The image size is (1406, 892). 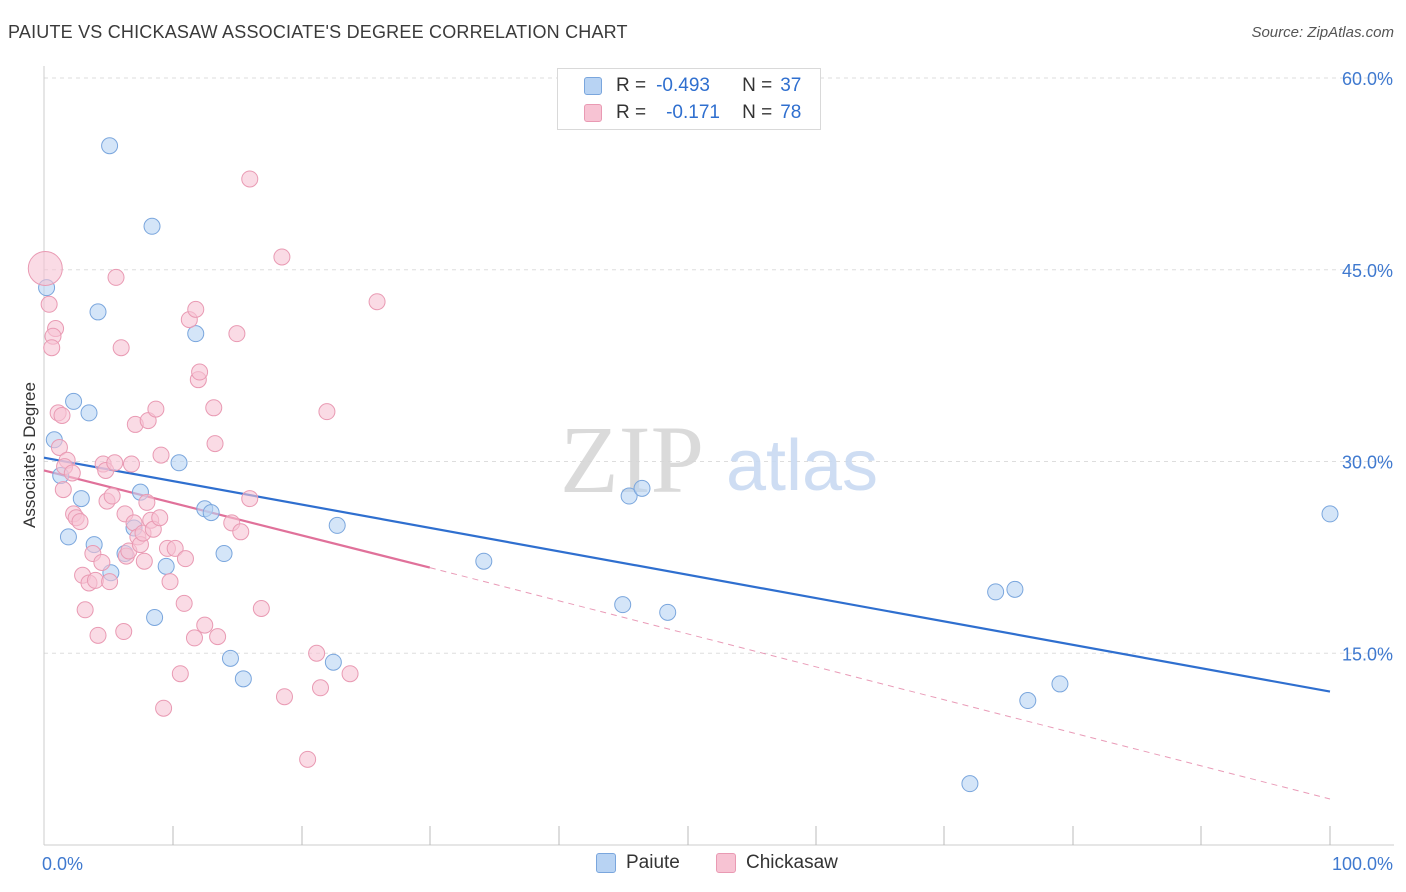 I want to click on paiute-r-label: R =, so click(x=631, y=85).